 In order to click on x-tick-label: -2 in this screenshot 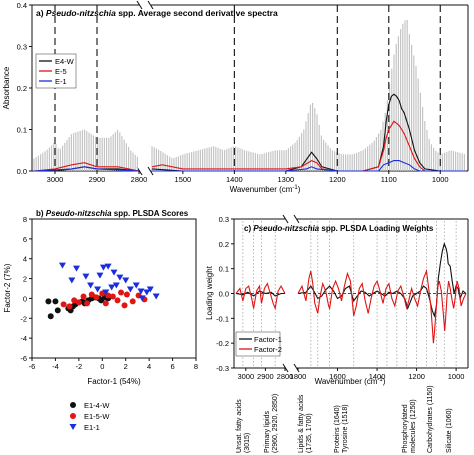, I will do `click(79, 366)`.